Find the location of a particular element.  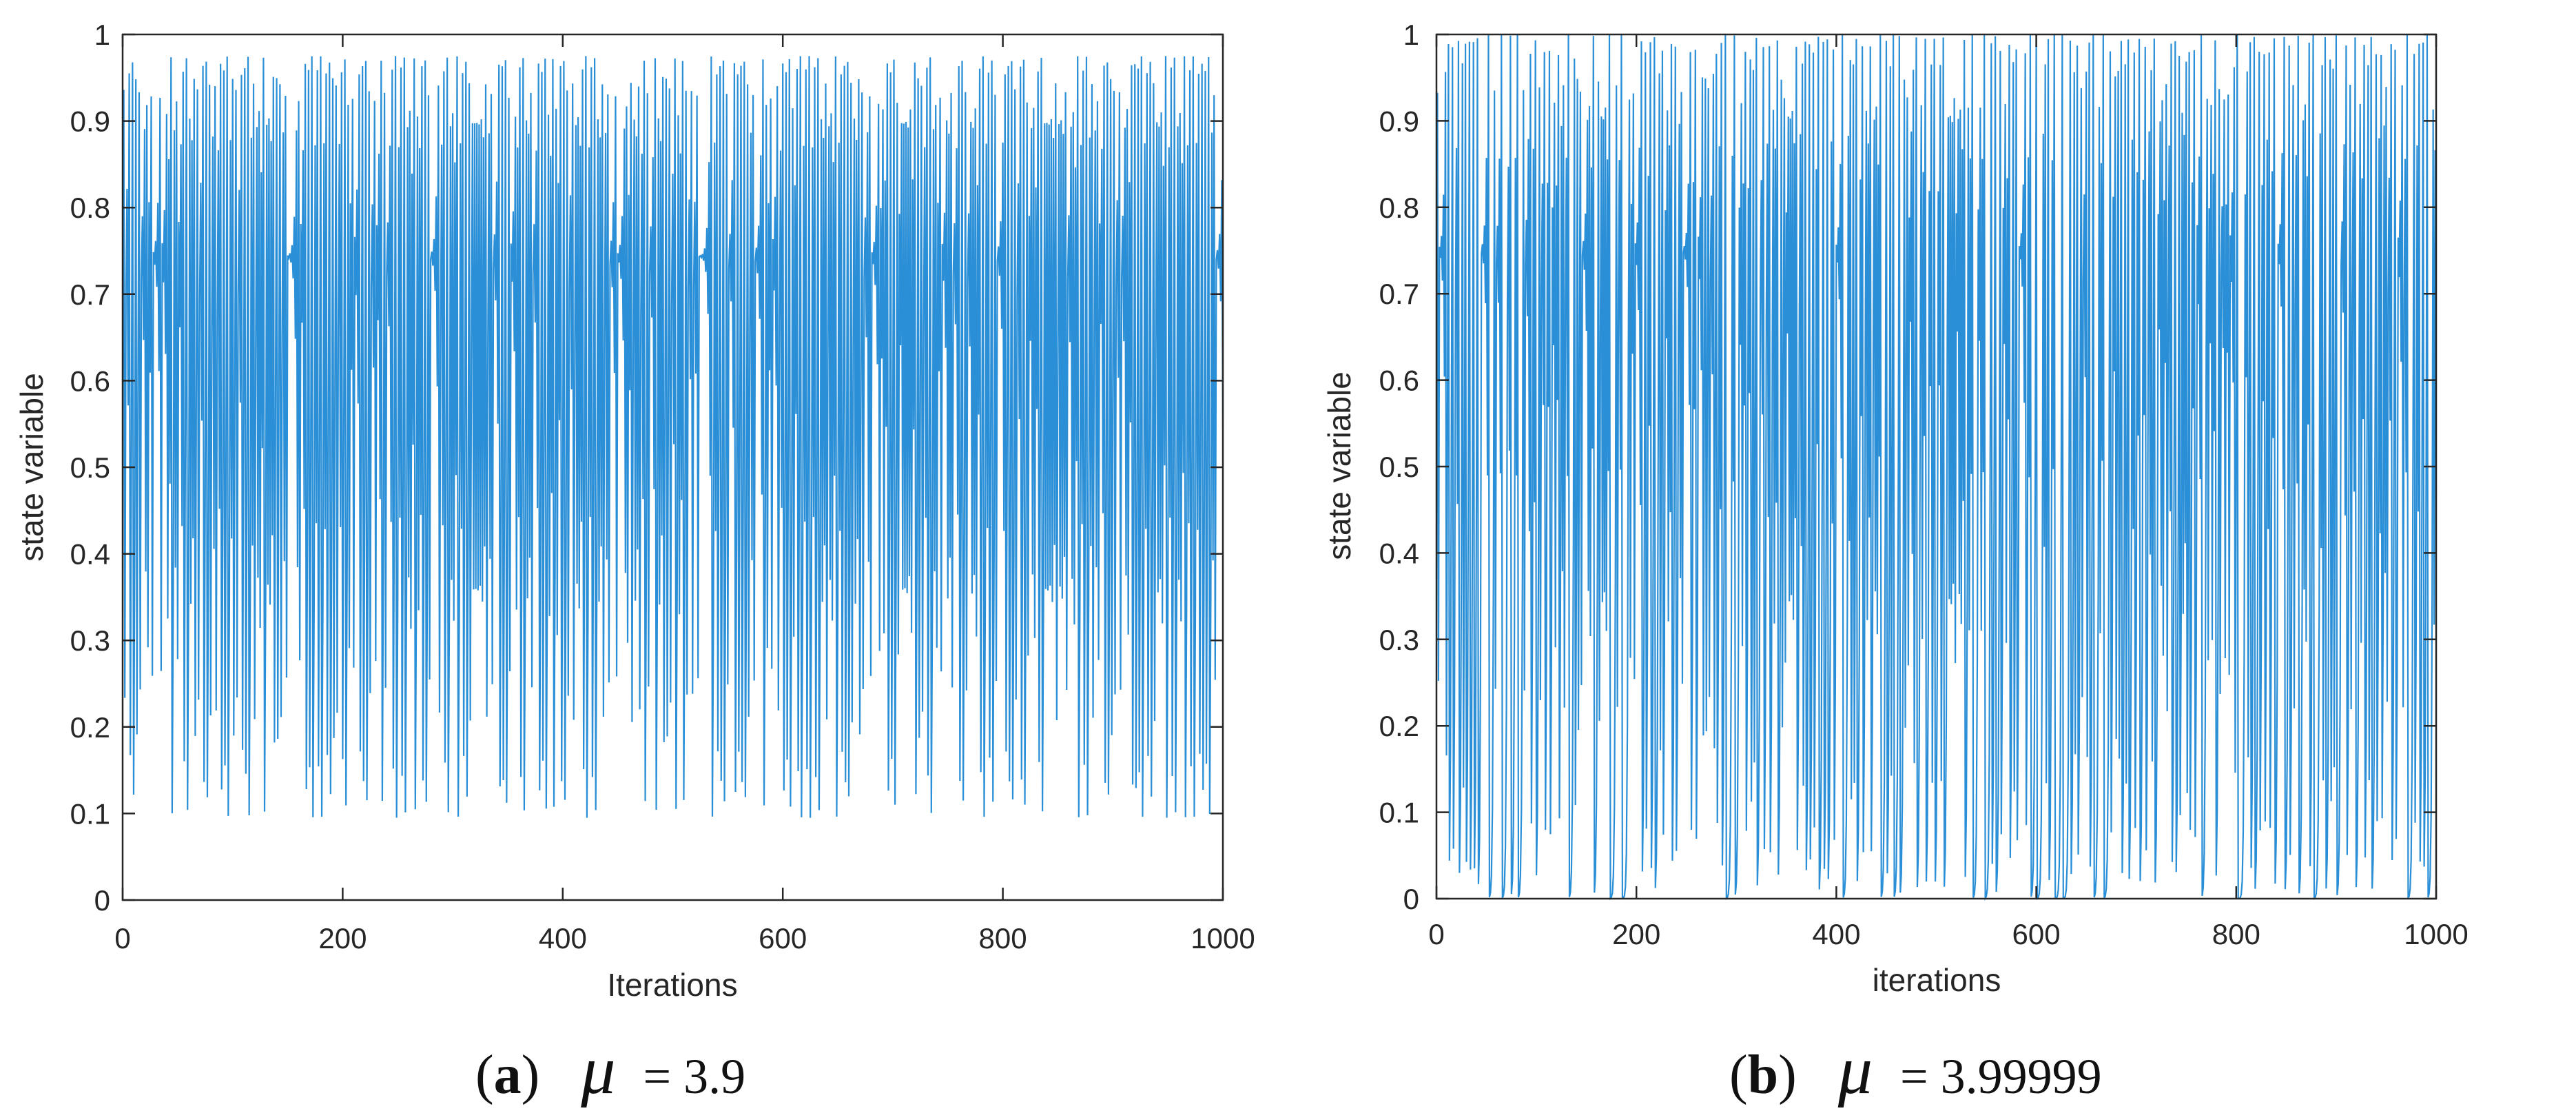

chart-b-ytick-label: 0.9 is located at coordinates (1399, 121).